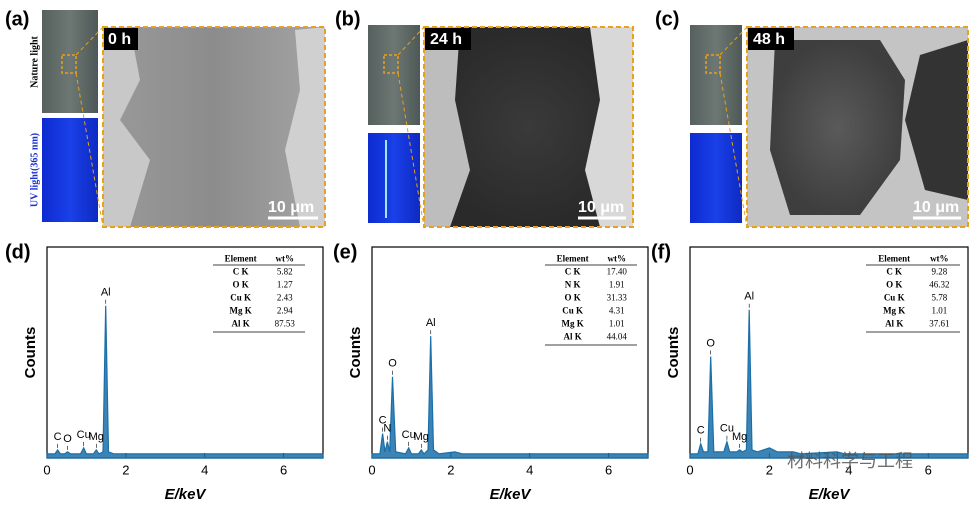  I want to click on time-label: 0 h, so click(119, 39).